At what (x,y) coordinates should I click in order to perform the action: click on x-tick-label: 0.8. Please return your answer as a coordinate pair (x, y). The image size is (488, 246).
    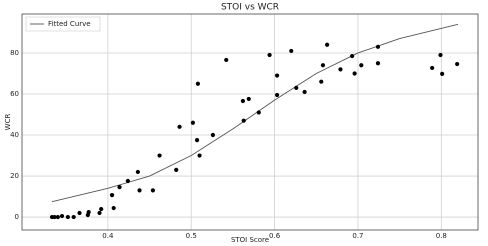
    Looking at the image, I should click on (441, 236).